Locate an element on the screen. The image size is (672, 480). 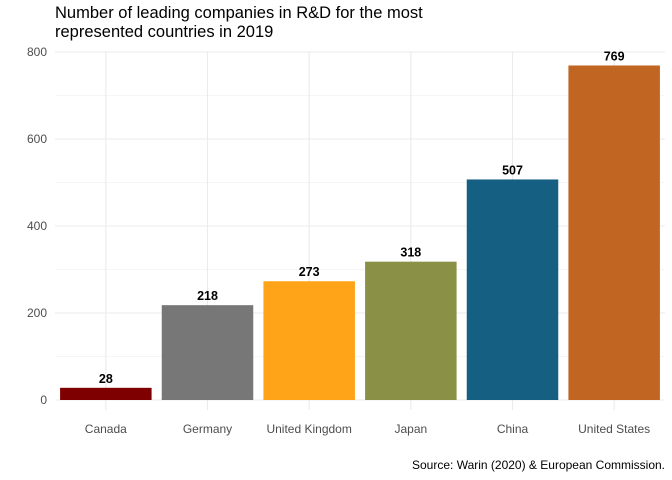
bar-united-states is located at coordinates (614, 233).